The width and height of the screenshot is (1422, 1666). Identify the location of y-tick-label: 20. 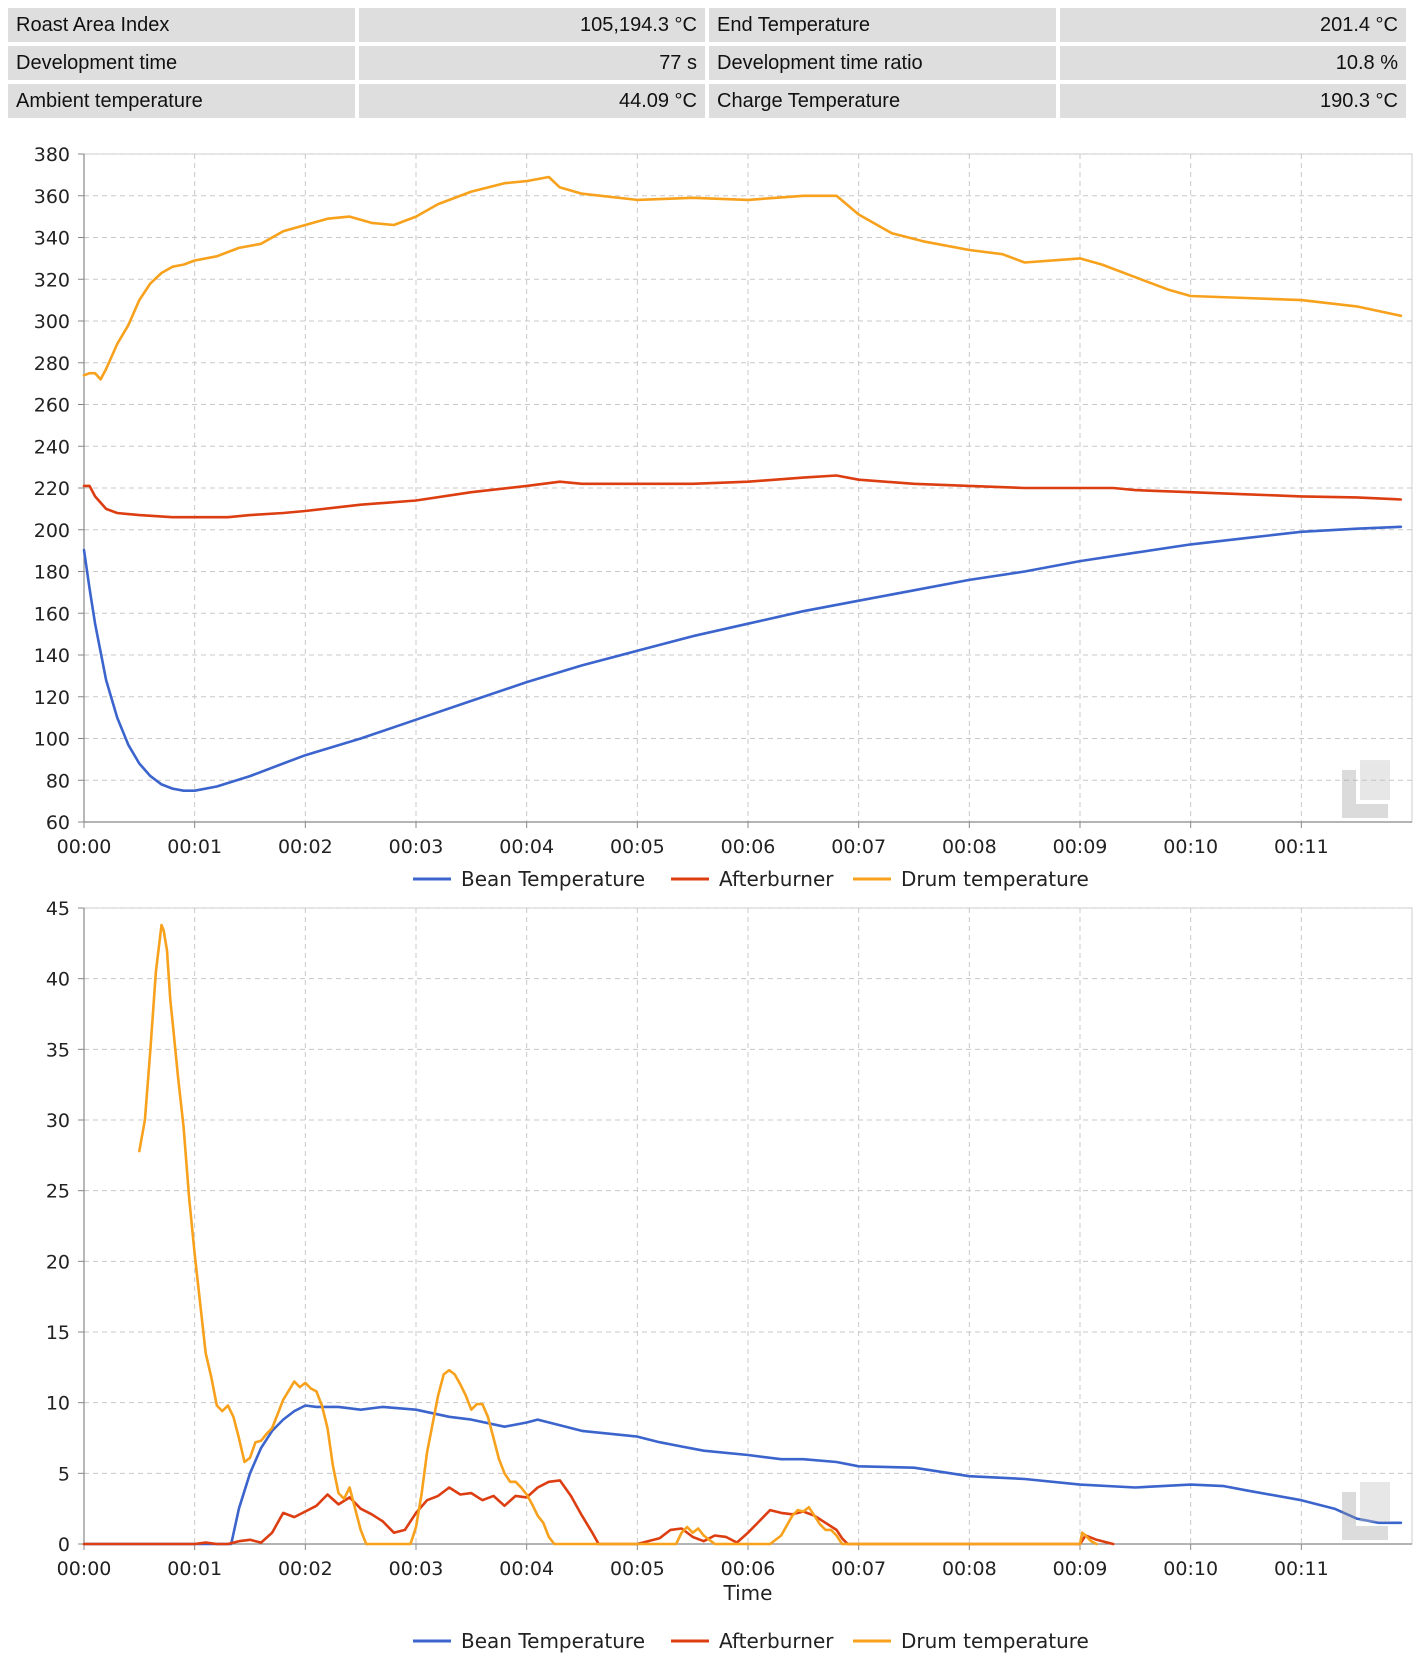
(58, 1262).